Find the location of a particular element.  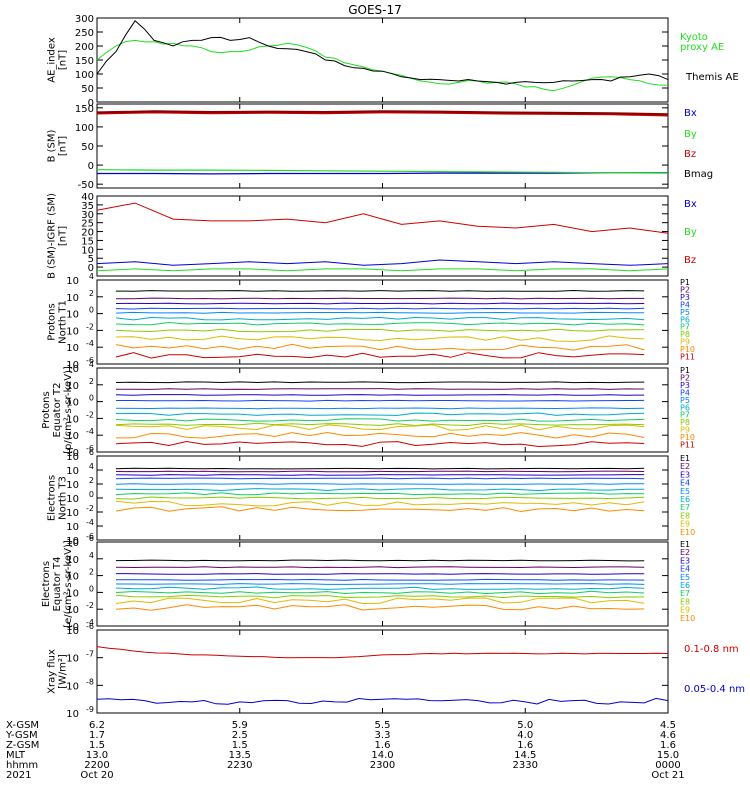

xray-series-line is located at coordinates (382, 652).